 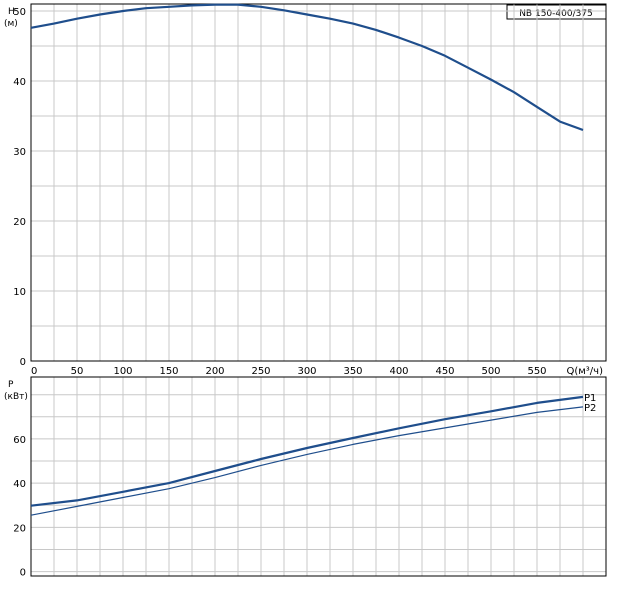 What do you see at coordinates (214, 371) in the screenshot?
I see `flow-x-tick-label: 200` at bounding box center [214, 371].